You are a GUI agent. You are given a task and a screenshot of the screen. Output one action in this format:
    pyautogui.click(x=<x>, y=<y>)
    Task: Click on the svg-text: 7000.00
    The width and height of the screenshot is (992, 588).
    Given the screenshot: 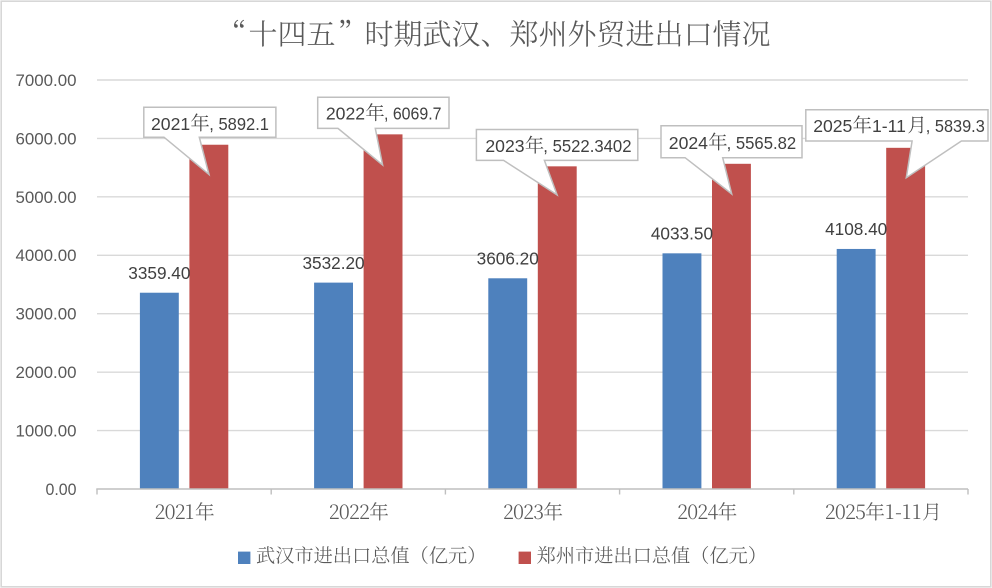 What is the action you would take?
    pyautogui.click(x=46, y=81)
    